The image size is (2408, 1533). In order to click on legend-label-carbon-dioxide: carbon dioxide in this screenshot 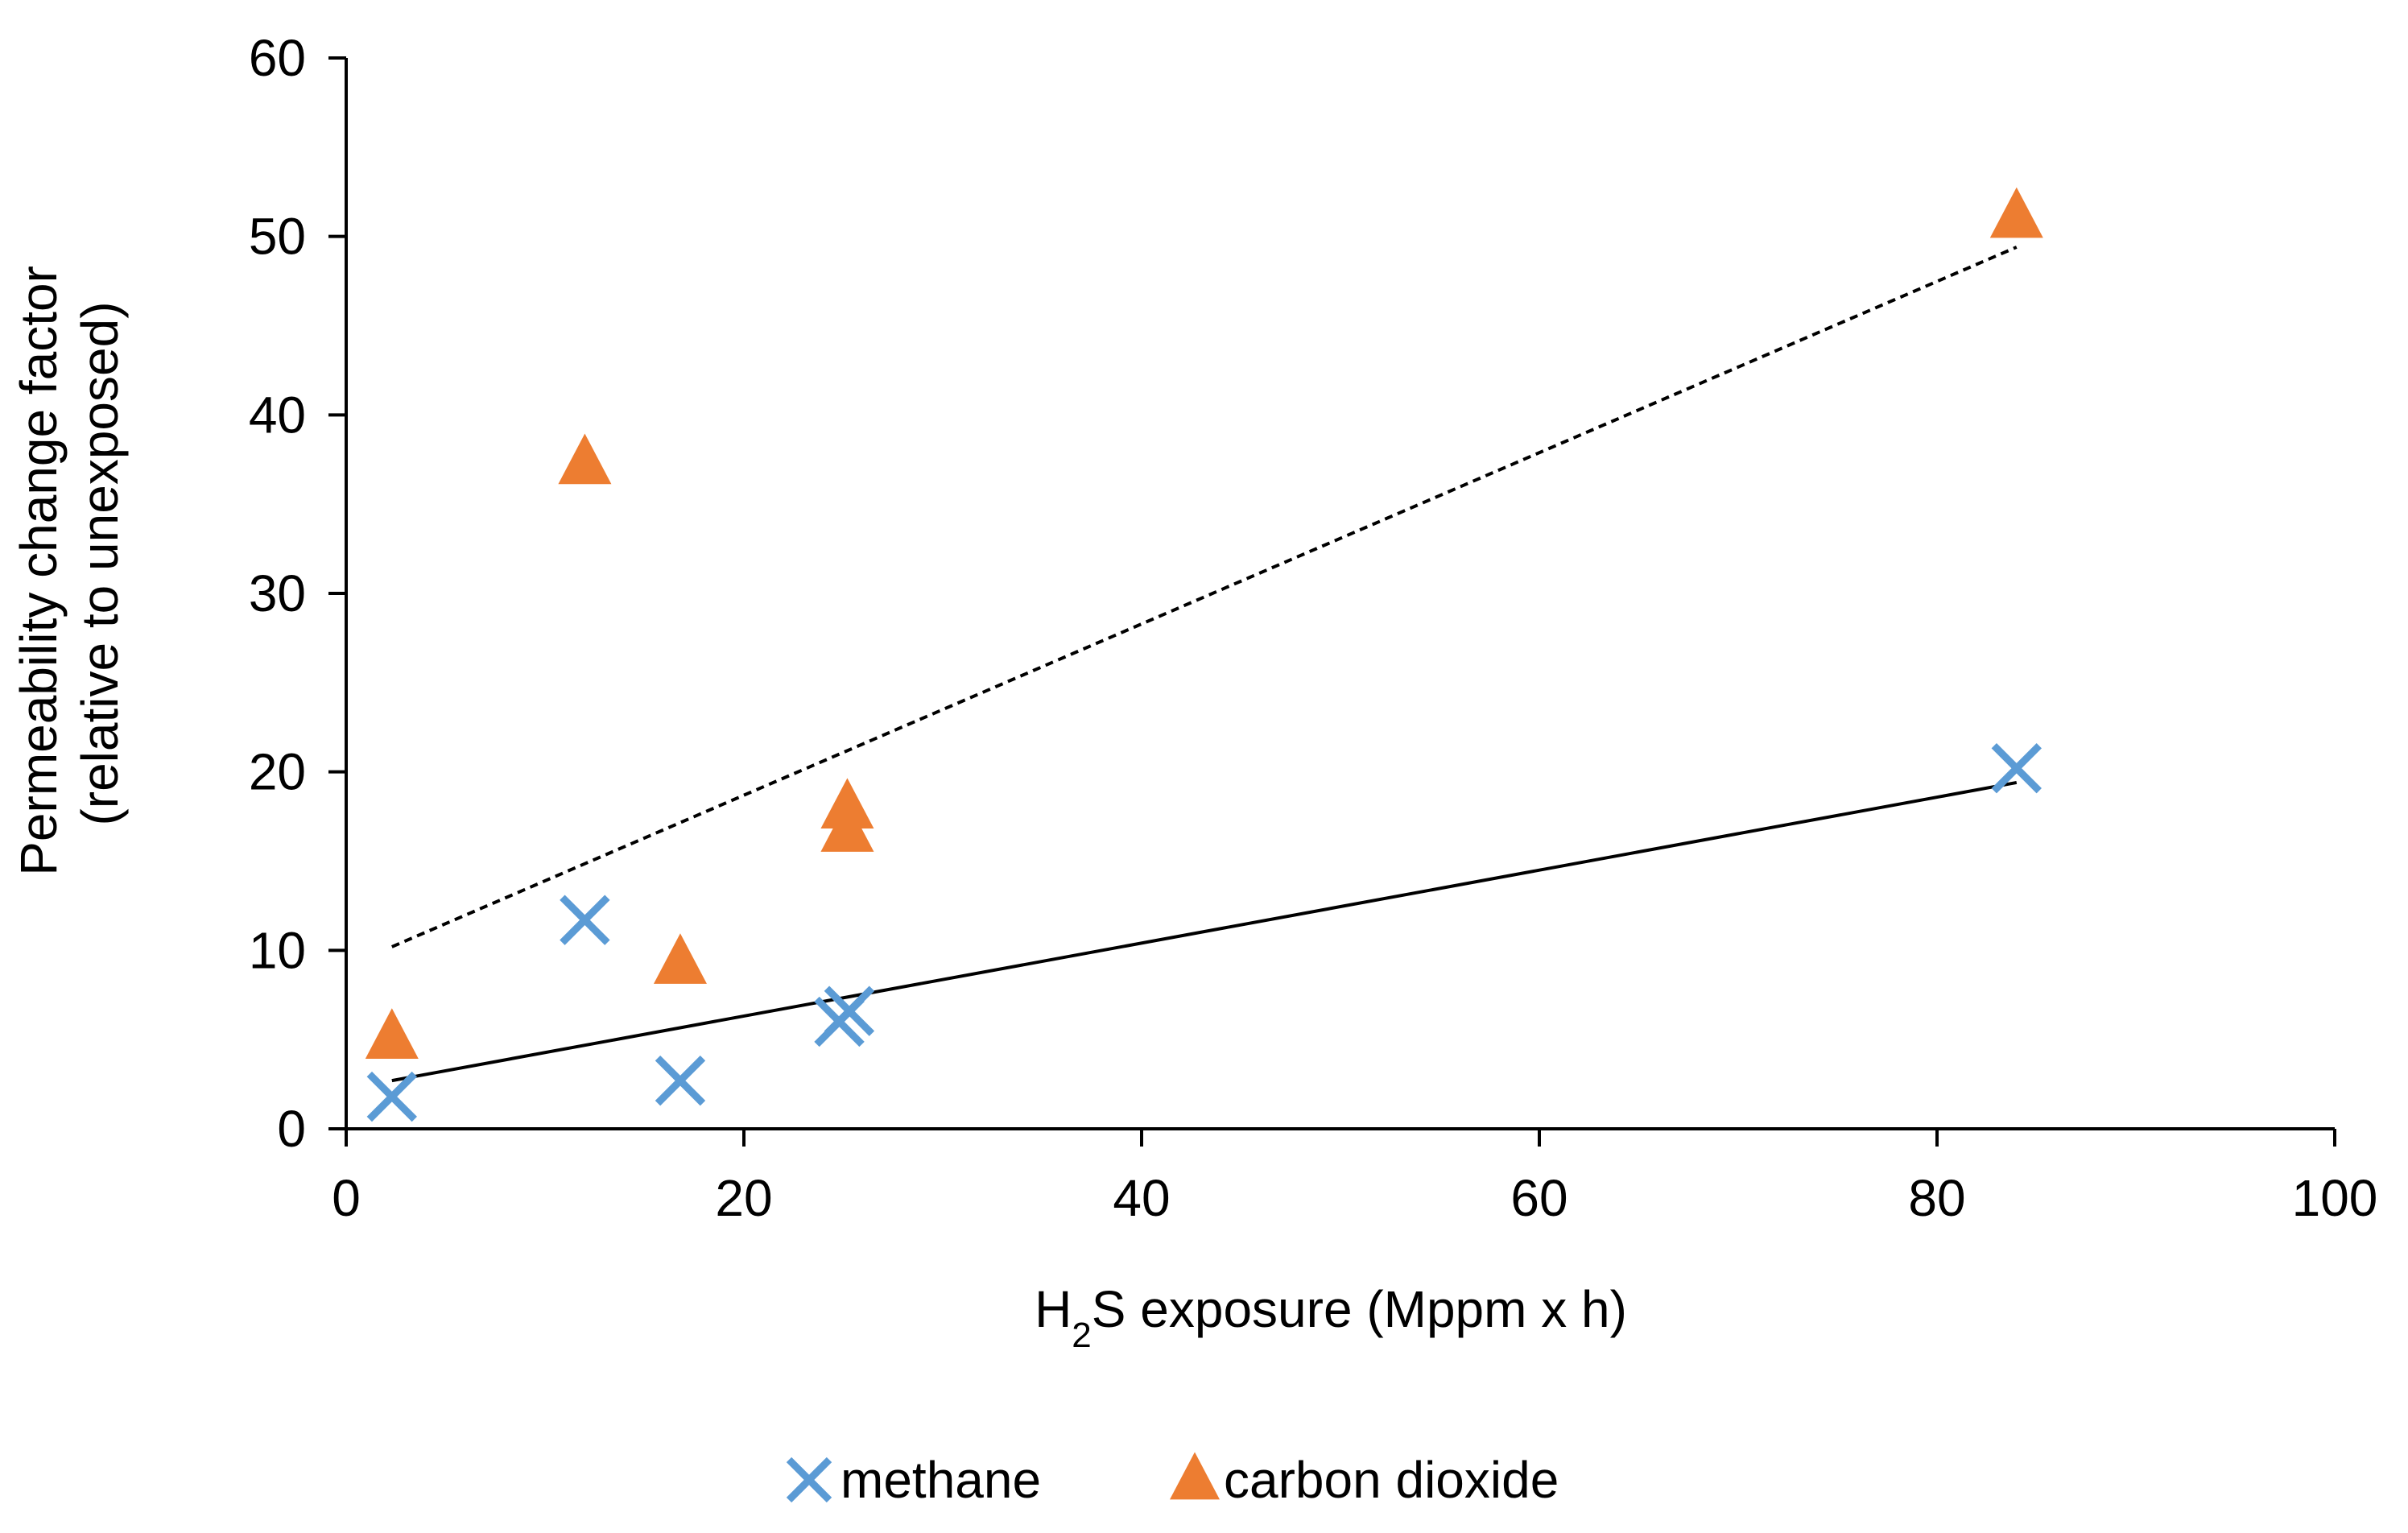, I will do `click(1391, 1480)`.